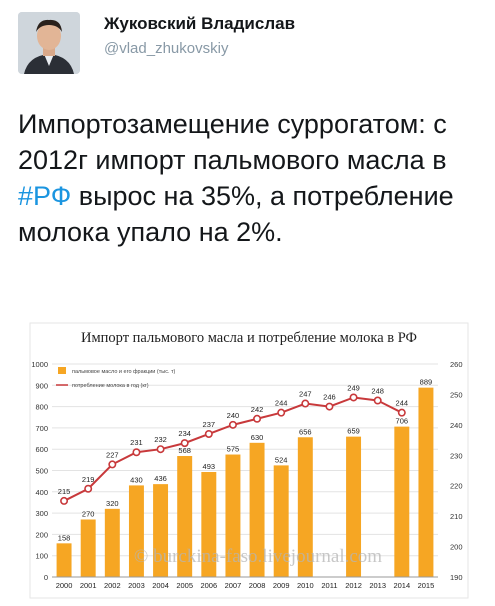 Image resolution: width=495 pixels, height=606 pixels. What do you see at coordinates (136, 479) in the screenshot?
I see `bar-data-label: 430` at bounding box center [136, 479].